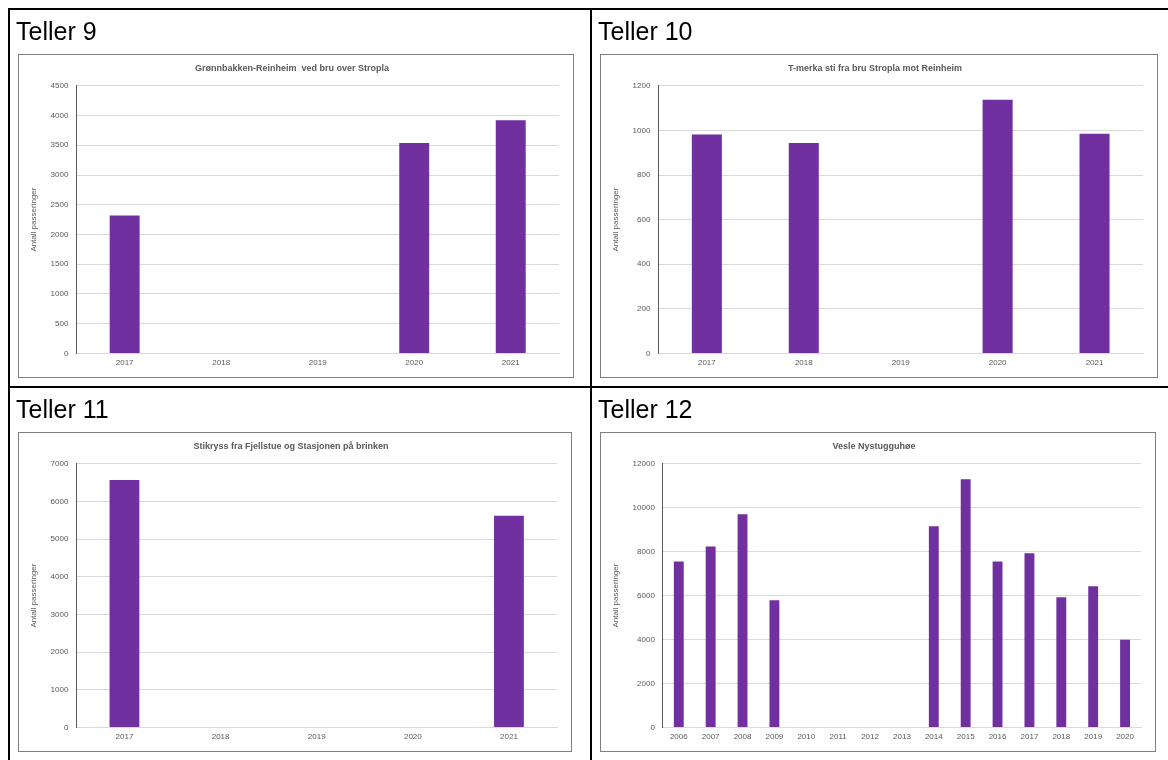 The height and width of the screenshot is (760, 1168). Describe the element at coordinates (644, 175) in the screenshot. I see `y-tick-label: 800` at that location.